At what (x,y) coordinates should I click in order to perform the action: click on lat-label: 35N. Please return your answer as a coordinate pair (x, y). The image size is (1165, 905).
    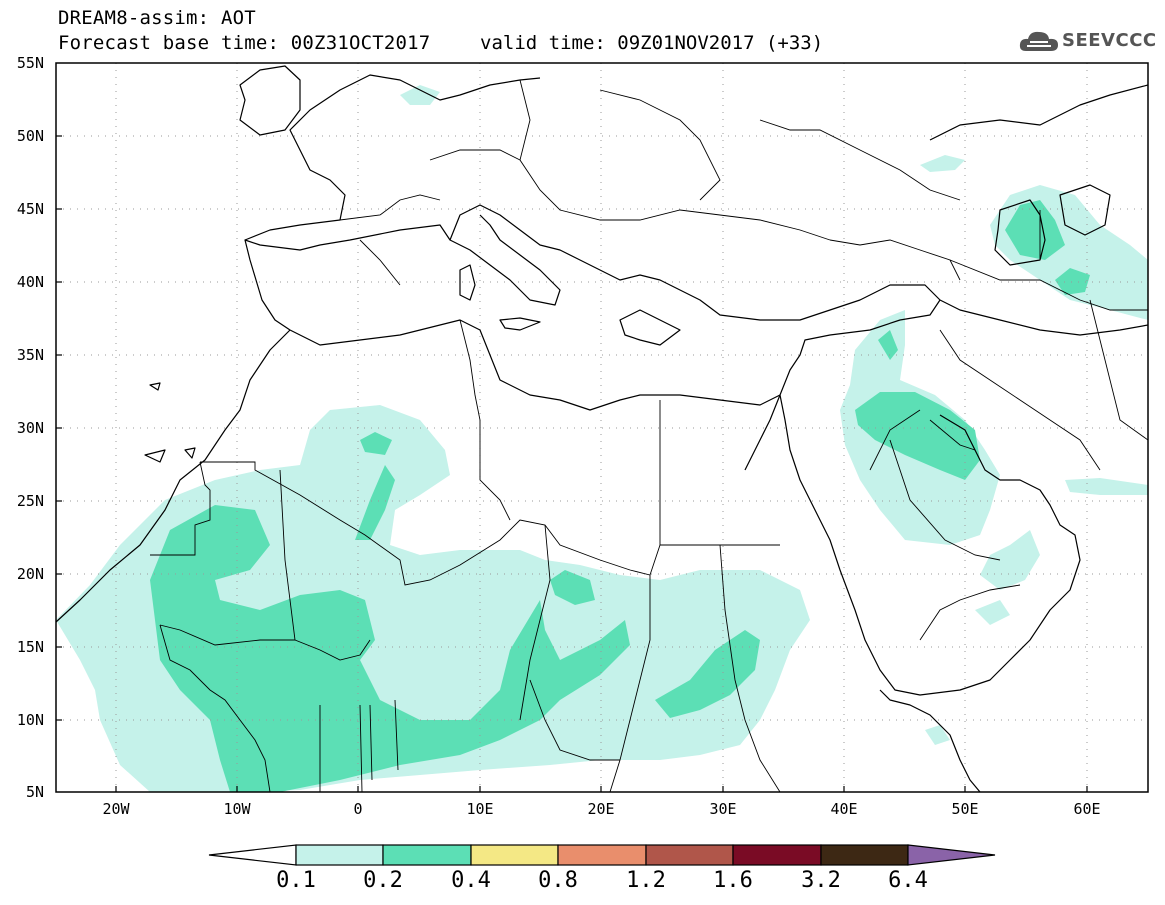
    Looking at the image, I should click on (30, 355).